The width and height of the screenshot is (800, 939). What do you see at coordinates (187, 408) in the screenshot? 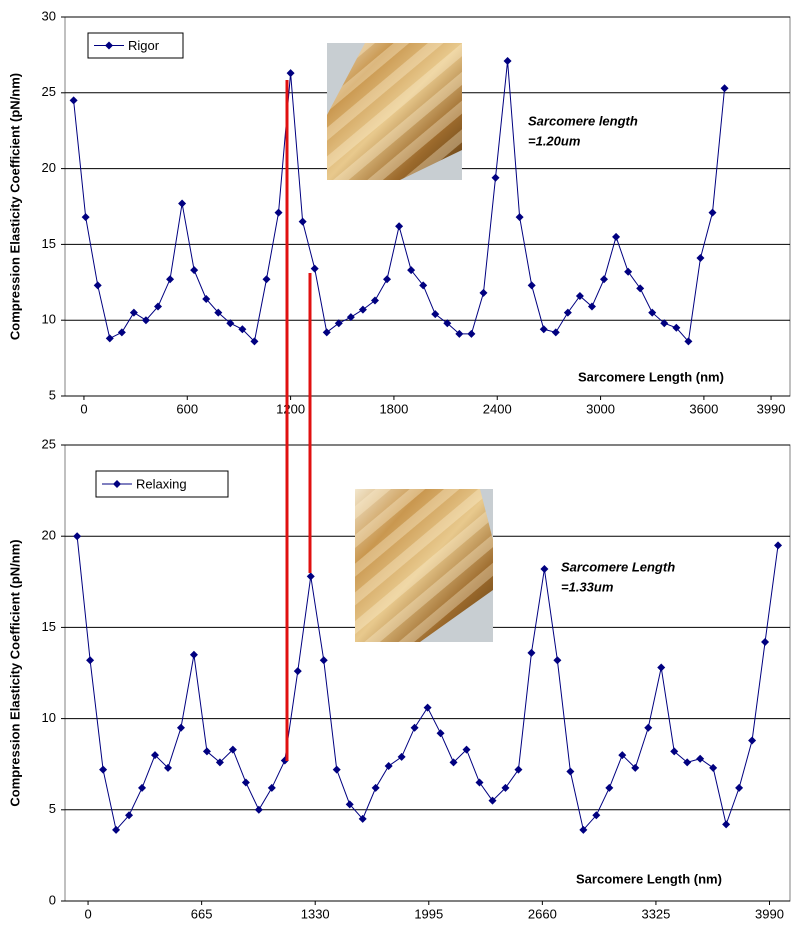
I see `x-tick-label: 600` at bounding box center [187, 408].